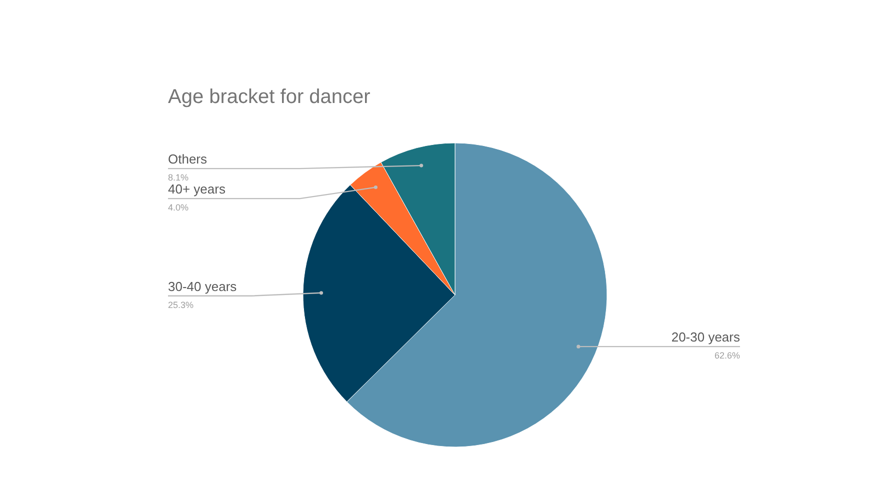  What do you see at coordinates (203, 286) in the screenshot?
I see `slice-label: 30-40 years` at bounding box center [203, 286].